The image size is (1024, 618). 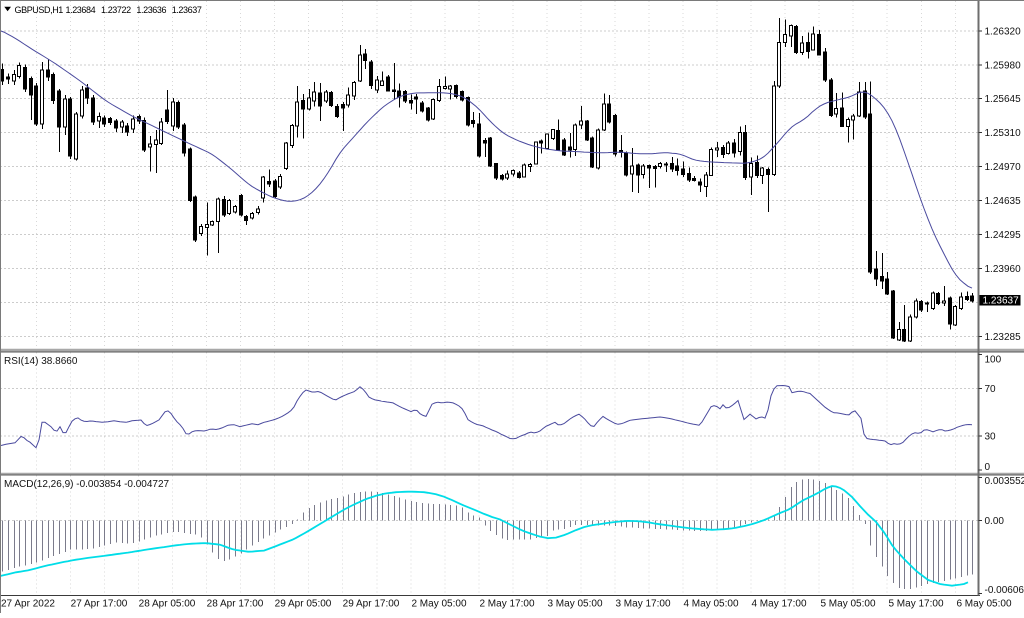 What do you see at coordinates (1003, 269) in the screenshot?
I see `svg-text: 1.23960` at bounding box center [1003, 269].